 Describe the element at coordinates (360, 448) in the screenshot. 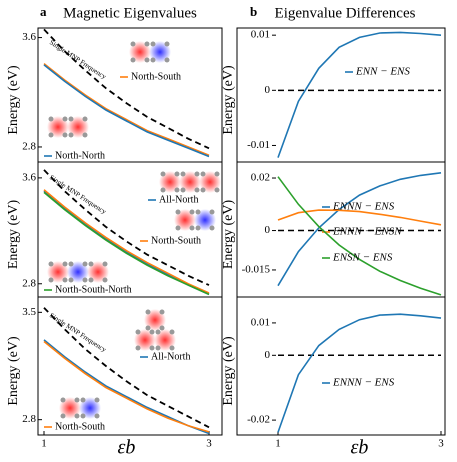

I see `x-axis-label: εb` at that location.